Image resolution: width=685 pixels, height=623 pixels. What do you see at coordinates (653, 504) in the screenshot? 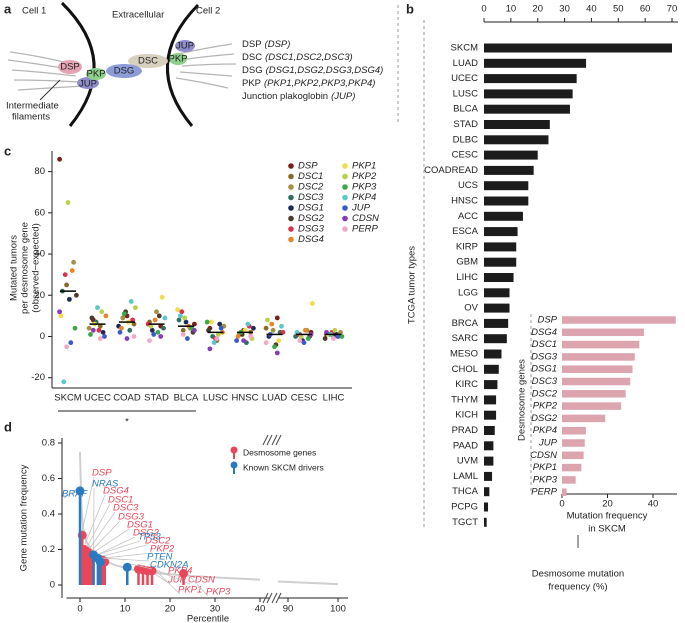
I see `x-tick-label: 40` at bounding box center [653, 504].